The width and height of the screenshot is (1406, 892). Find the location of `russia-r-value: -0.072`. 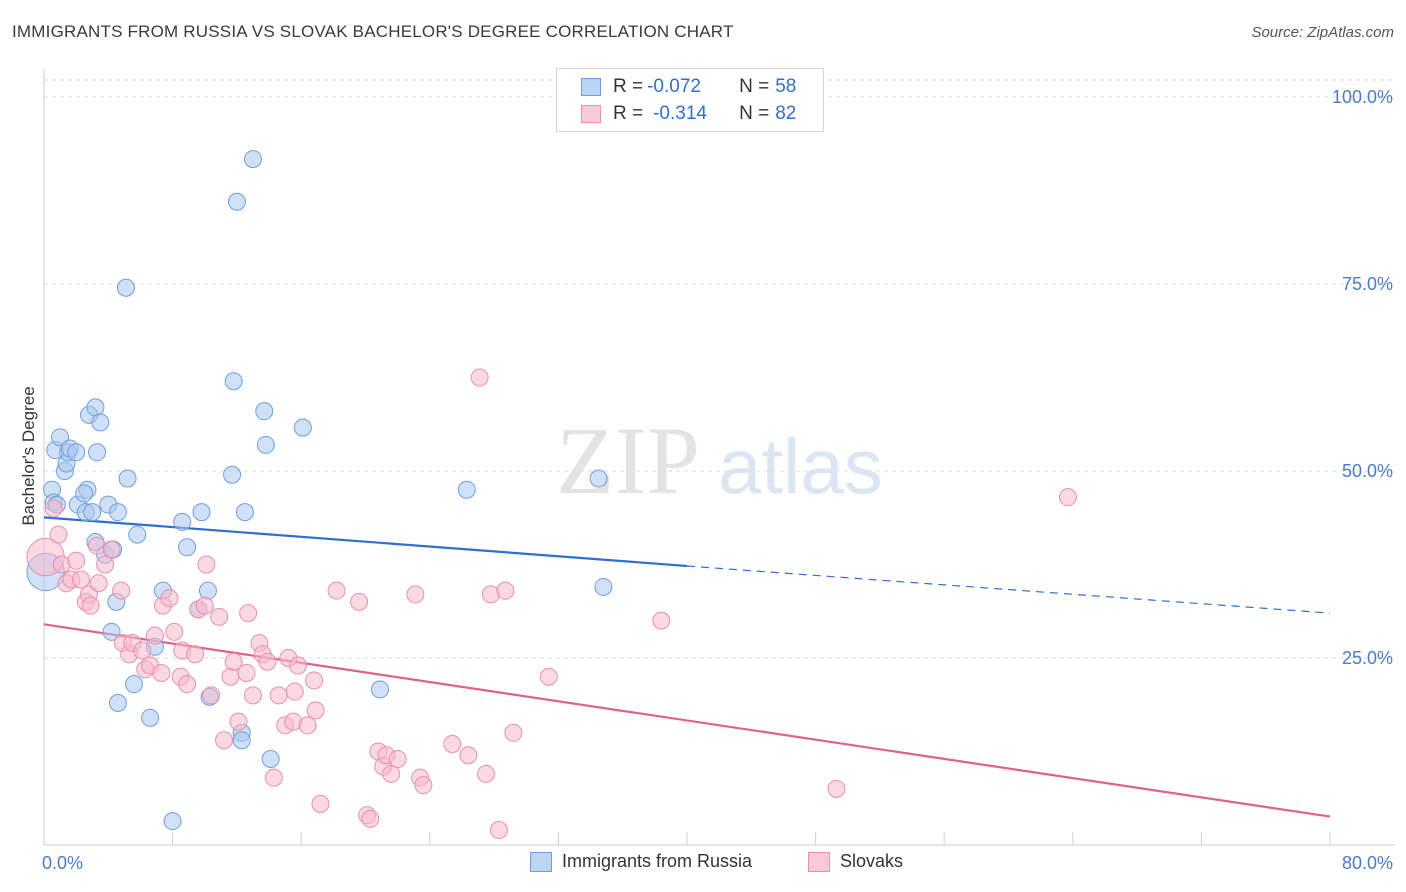

russia-r-value: -0.072 is located at coordinates (674, 86).